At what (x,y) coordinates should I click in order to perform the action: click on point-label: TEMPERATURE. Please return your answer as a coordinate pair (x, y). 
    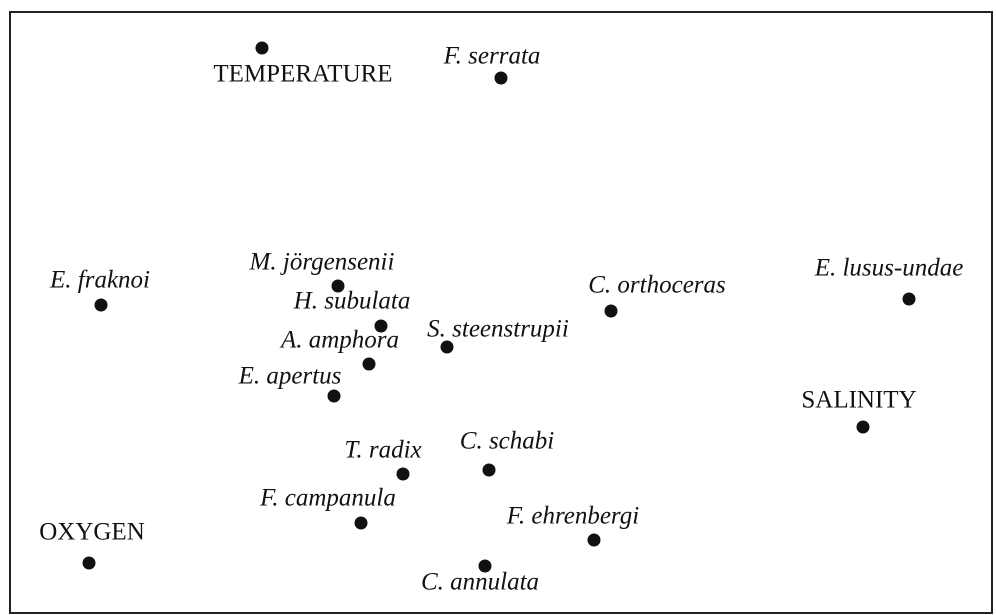
    Looking at the image, I should click on (302, 74).